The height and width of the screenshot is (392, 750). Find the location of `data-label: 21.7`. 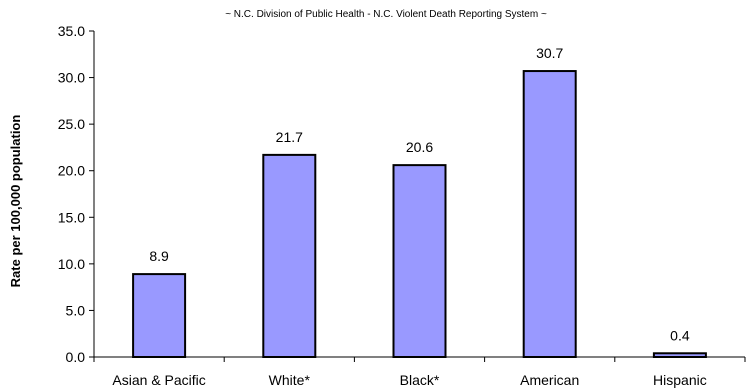

data-label: 21.7 is located at coordinates (289, 137).